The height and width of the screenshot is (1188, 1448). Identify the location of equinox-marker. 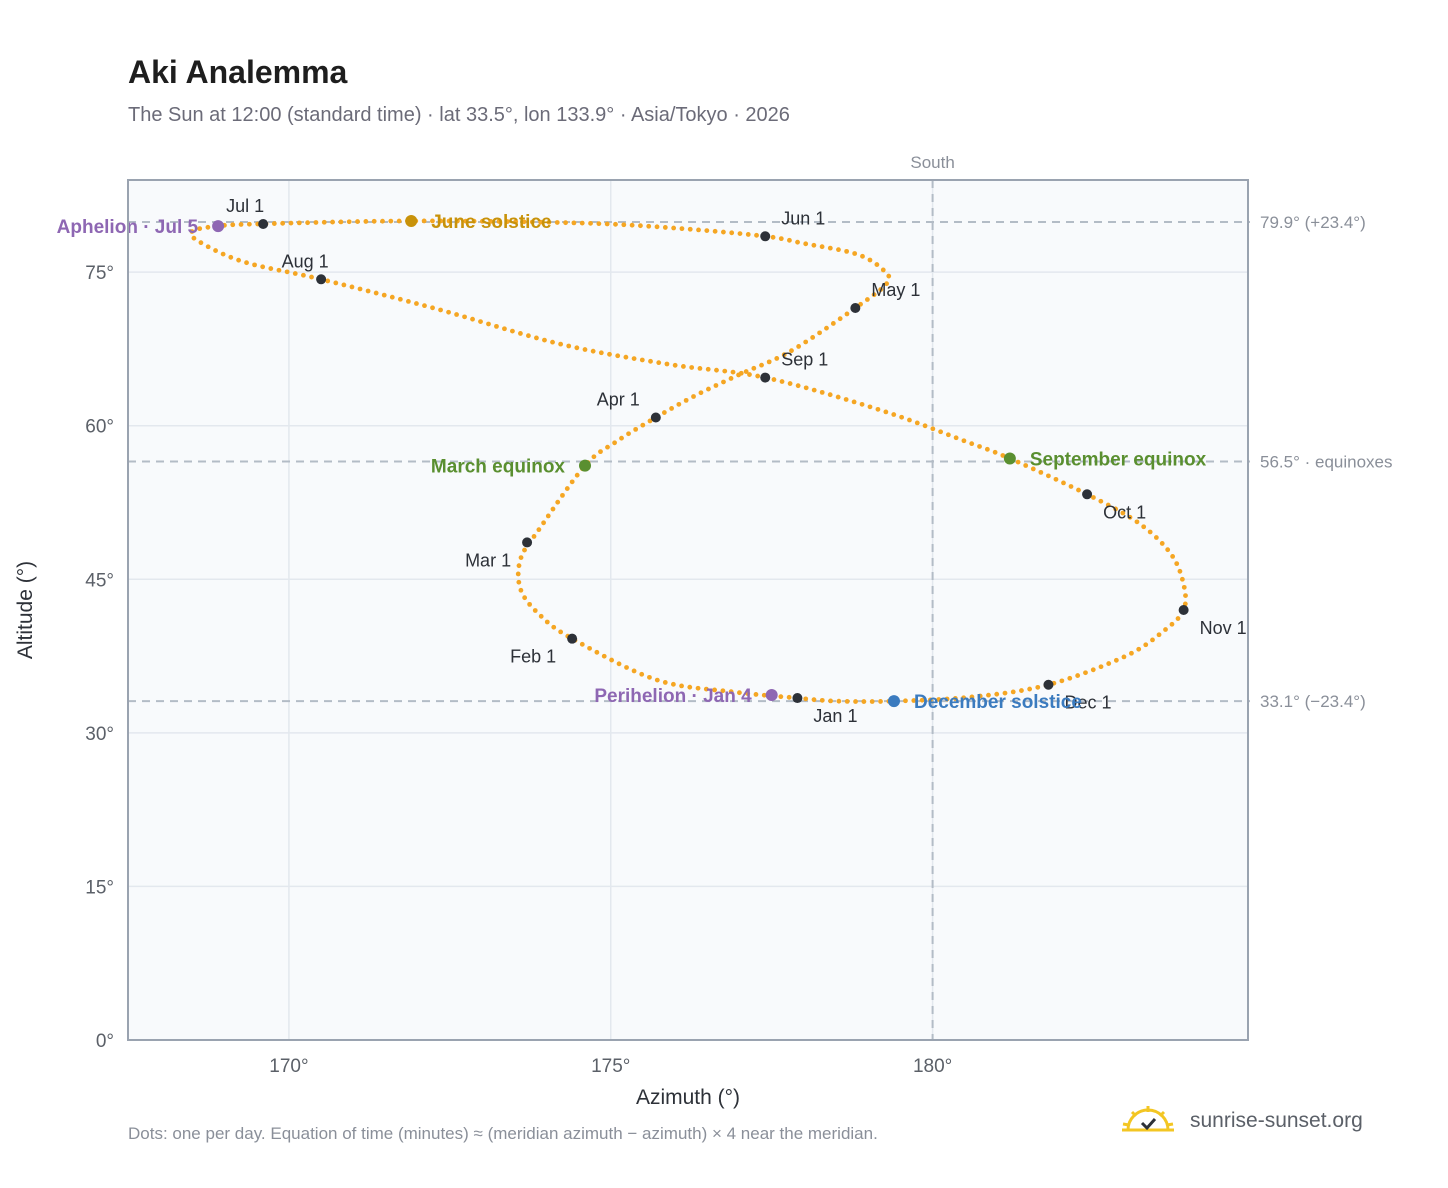
(1009, 458).